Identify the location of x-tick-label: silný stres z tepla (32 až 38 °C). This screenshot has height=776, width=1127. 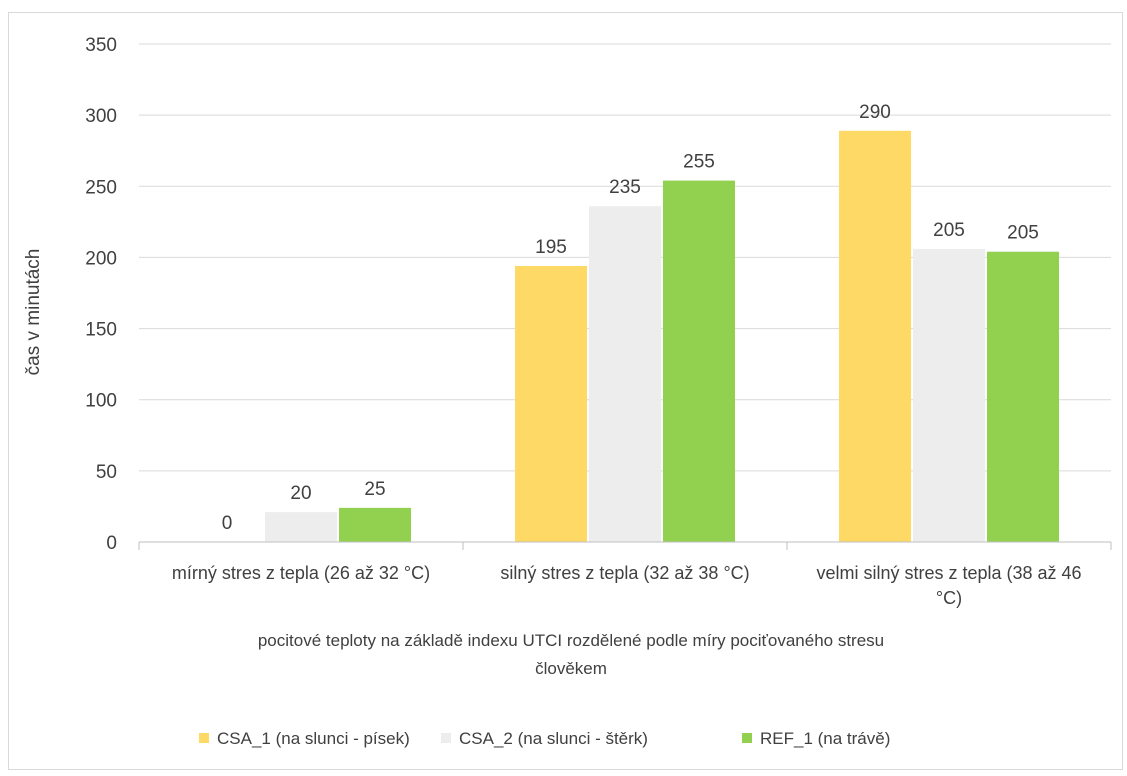
(624, 573).